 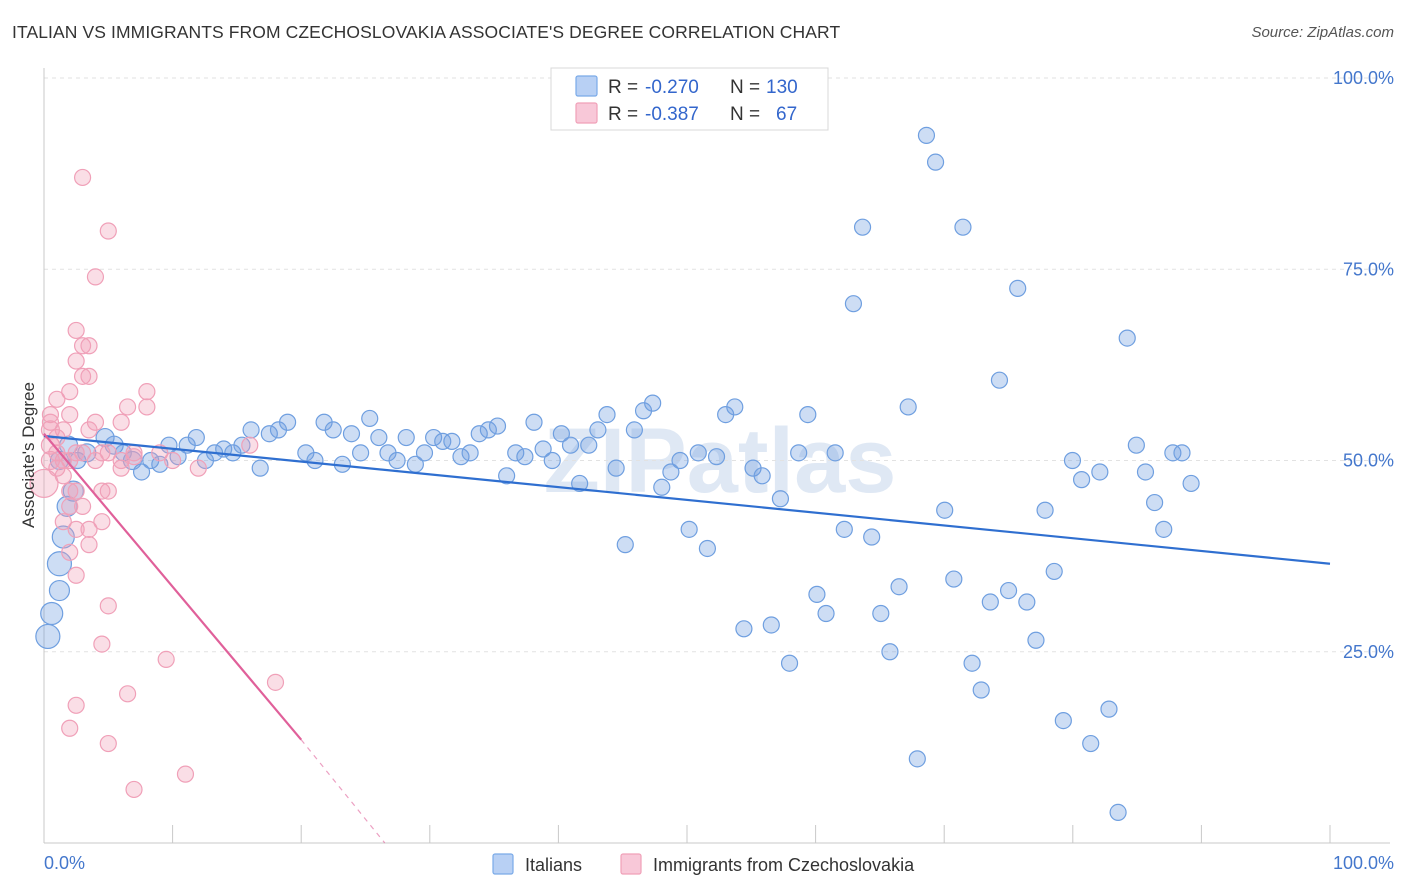 What do you see at coordinates (1363, 78) in the screenshot?
I see `y-tick-label-100: 100.0%` at bounding box center [1363, 78].